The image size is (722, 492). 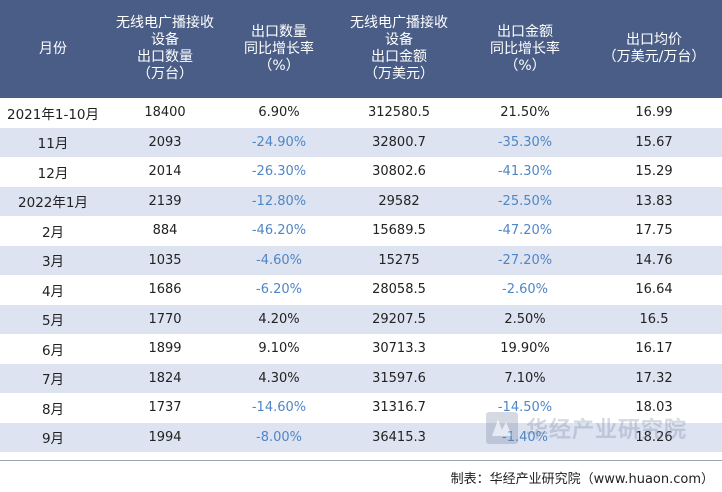 What do you see at coordinates (399, 48) in the screenshot?
I see `header-export-amount: 无线电广播接收 设备 出口金额 （万美元）` at bounding box center [399, 48].